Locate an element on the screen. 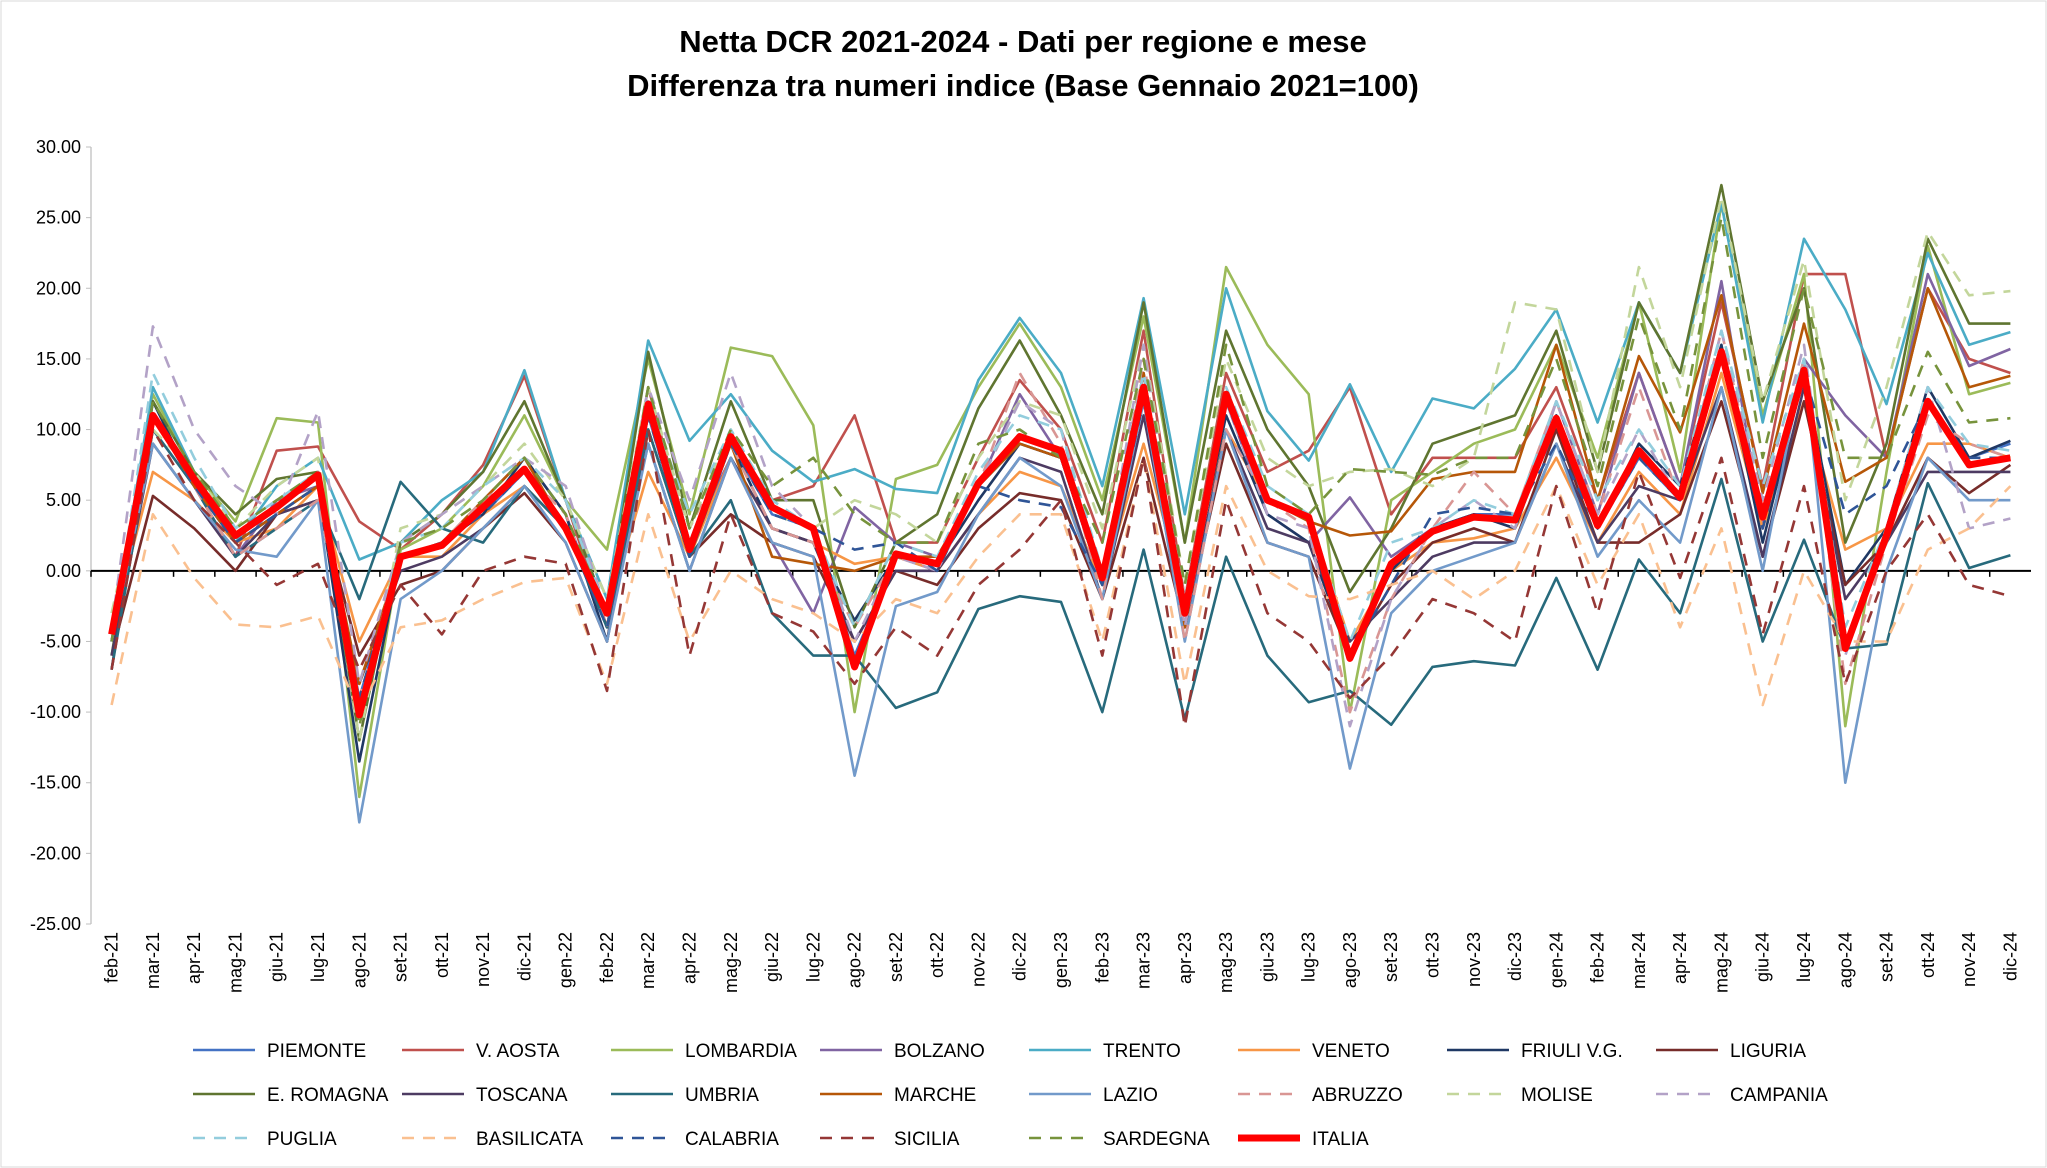 The width and height of the screenshot is (2047, 1168). y-tick-label: 0.00 is located at coordinates (63, 571).